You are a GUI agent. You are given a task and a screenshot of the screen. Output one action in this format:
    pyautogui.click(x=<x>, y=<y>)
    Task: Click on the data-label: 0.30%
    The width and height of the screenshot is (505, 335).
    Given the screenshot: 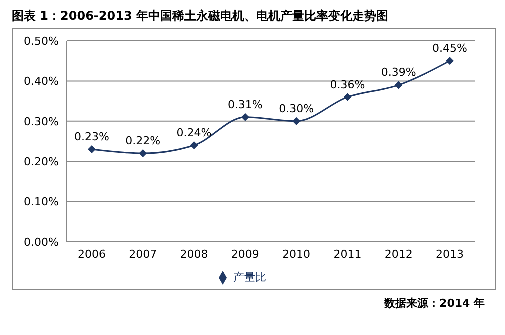 What is the action you would take?
    pyautogui.click(x=296, y=109)
    